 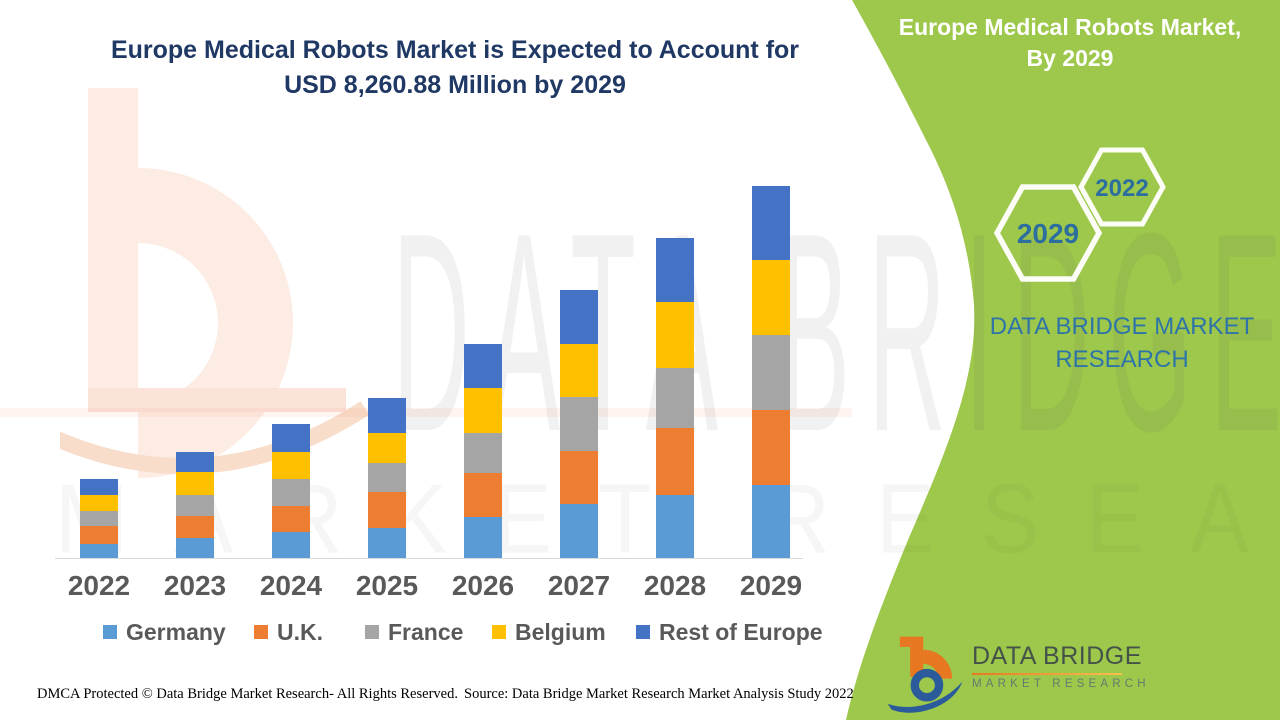 What do you see at coordinates (387, 510) in the screenshot?
I see `bar-segment-2025-u-k-` at bounding box center [387, 510].